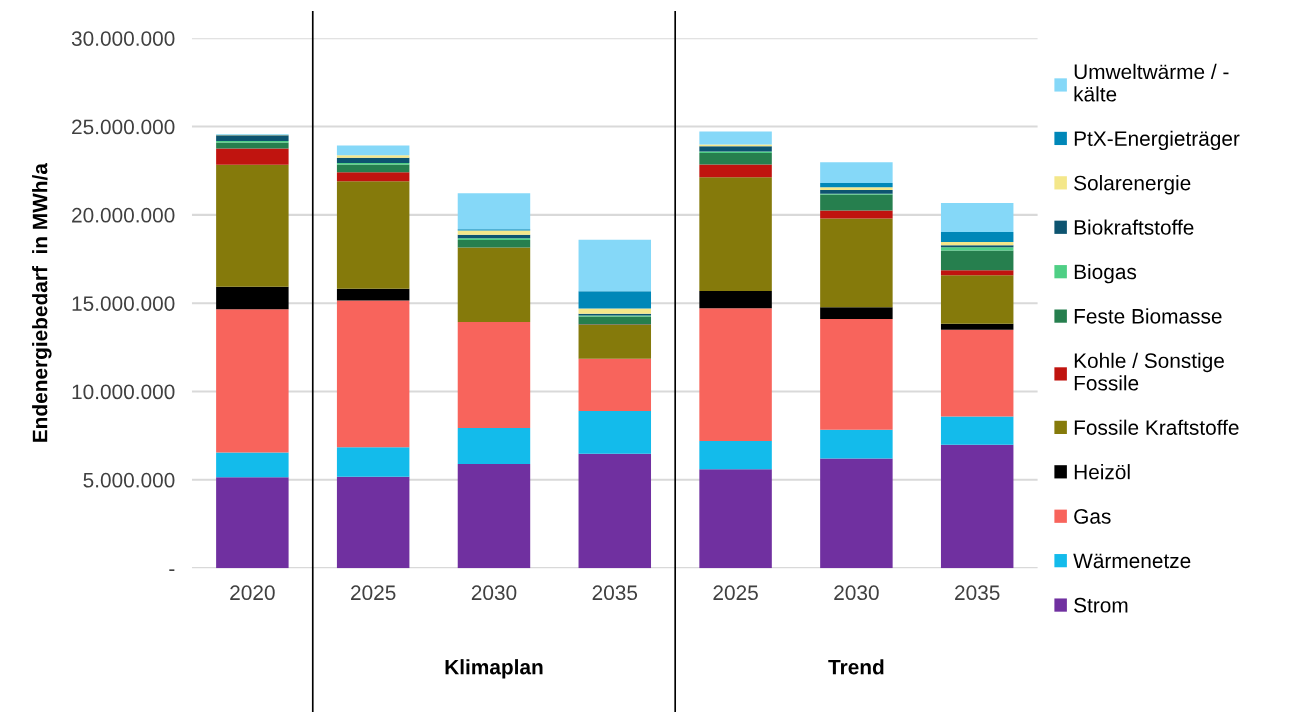 This screenshot has width=1297, height=721. What do you see at coordinates (1134, 227) in the screenshot?
I see `legend-label: Biokraftstoffe` at bounding box center [1134, 227].